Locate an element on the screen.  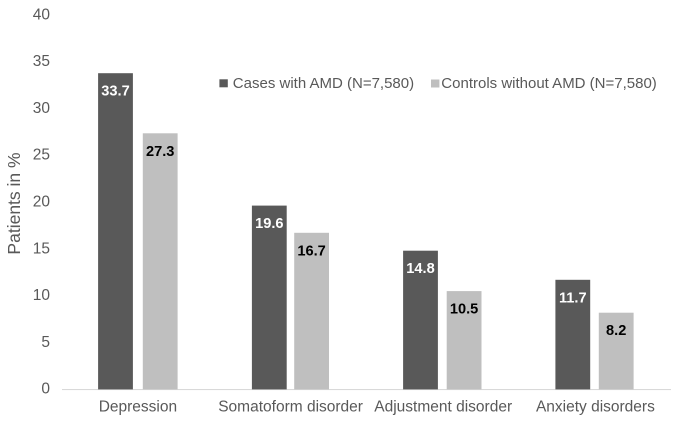
svg-text: Depression is located at coordinates (138, 406).